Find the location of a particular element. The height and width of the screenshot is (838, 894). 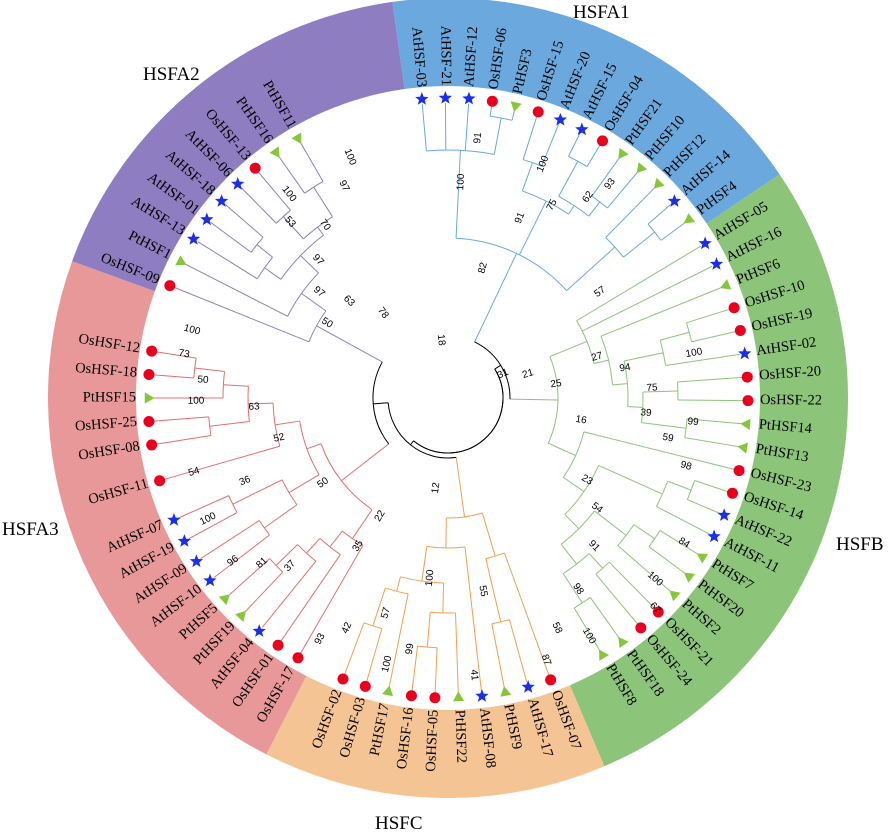

leaf-label: AtHSF-12 is located at coordinates (471, 56).